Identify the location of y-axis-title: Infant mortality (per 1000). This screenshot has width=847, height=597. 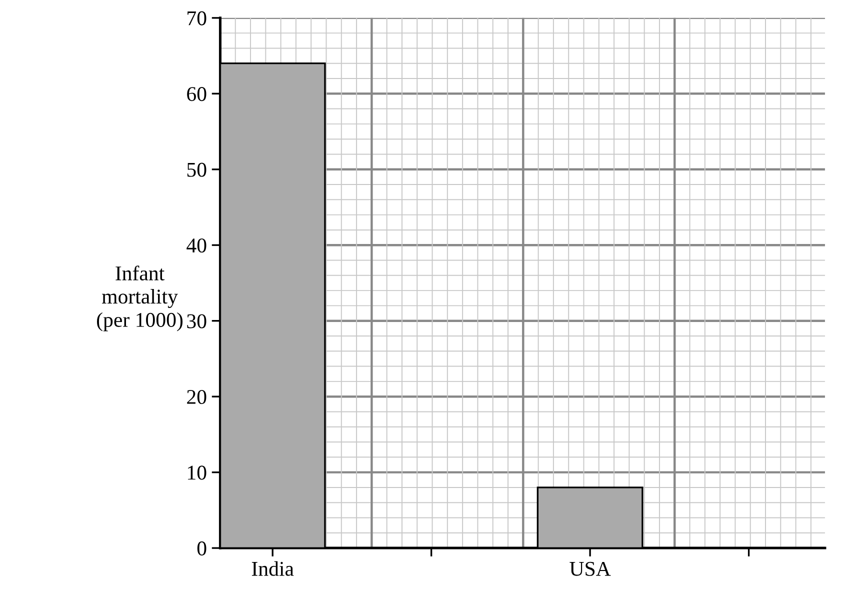
(139, 299).